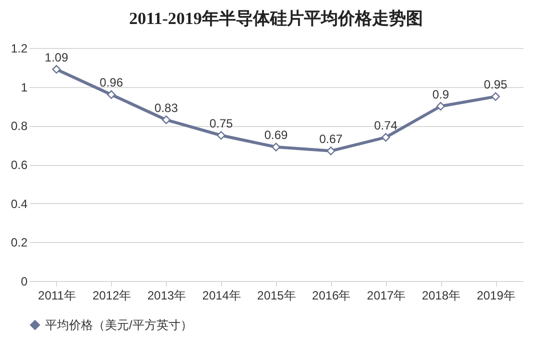 This screenshot has height=339, width=537. What do you see at coordinates (24, 87) in the screenshot?
I see `y-tick-label: 1` at bounding box center [24, 87].